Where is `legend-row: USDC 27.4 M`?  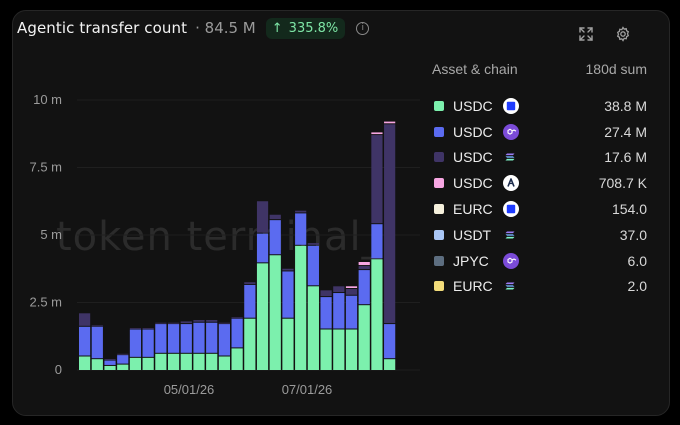 legend-row: USDC 27.4 M is located at coordinates (539, 132).